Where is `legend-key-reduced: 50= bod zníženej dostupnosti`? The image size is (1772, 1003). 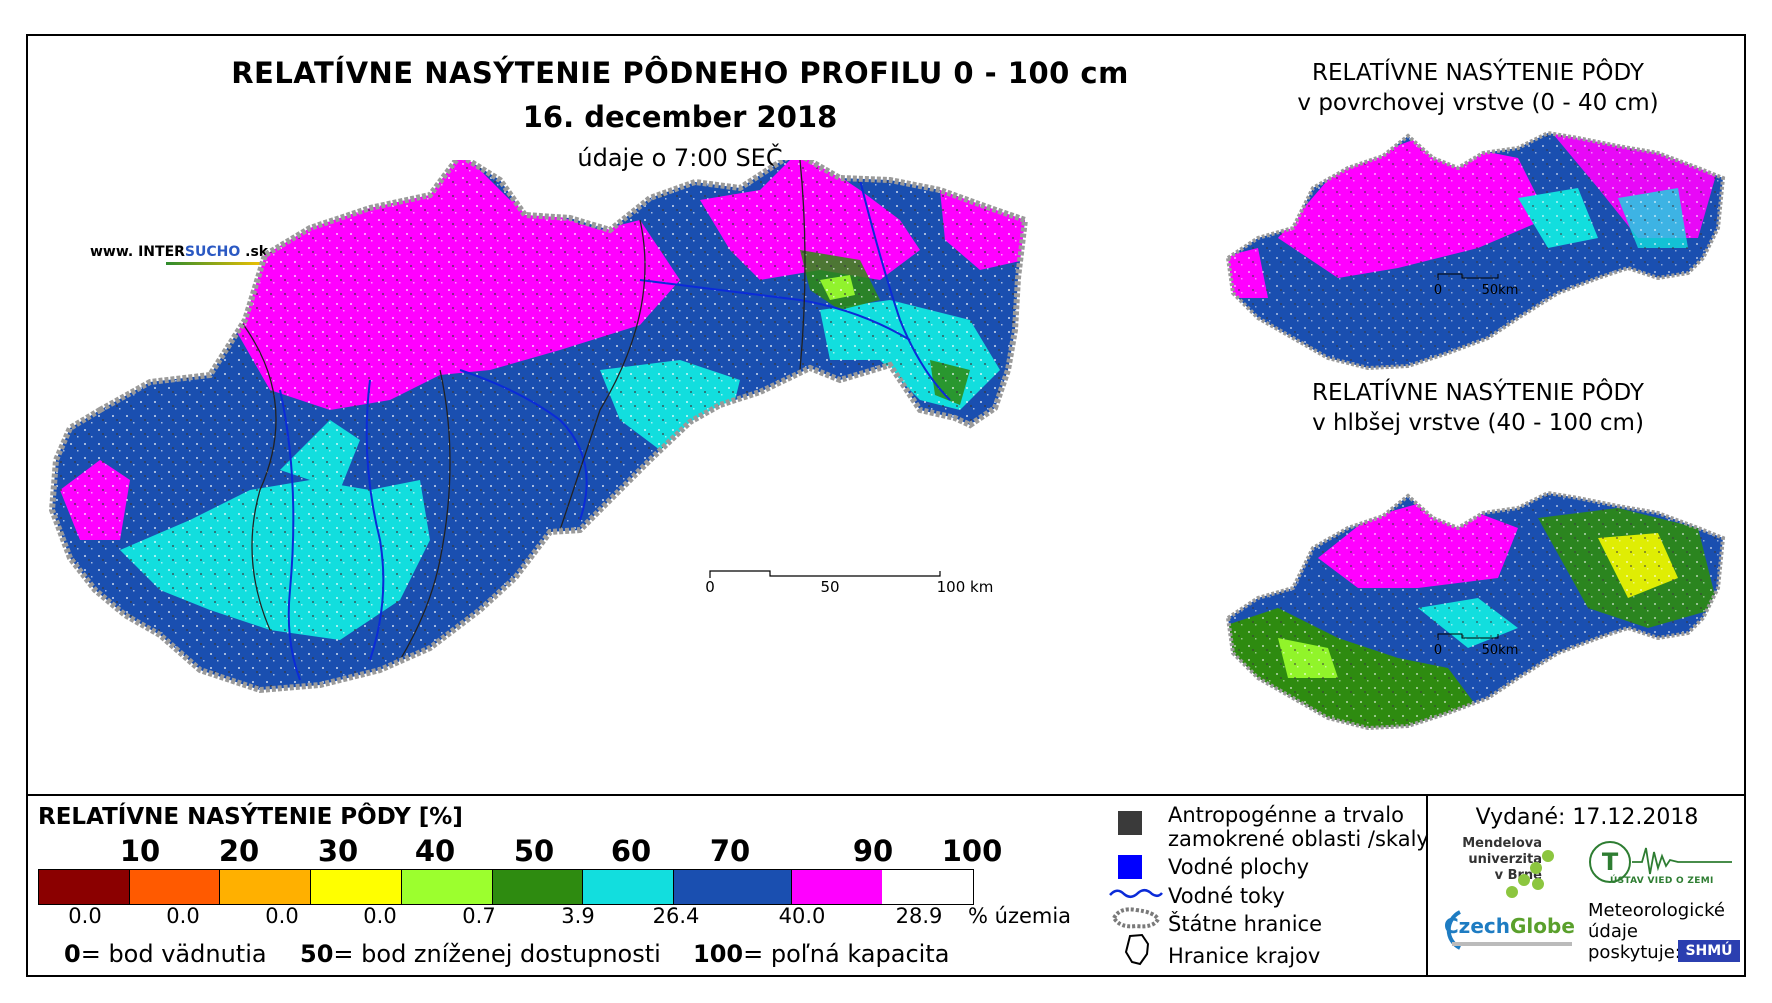 legend-key-reduced: 50= bod zníženej dostupnosti is located at coordinates (480, 954).